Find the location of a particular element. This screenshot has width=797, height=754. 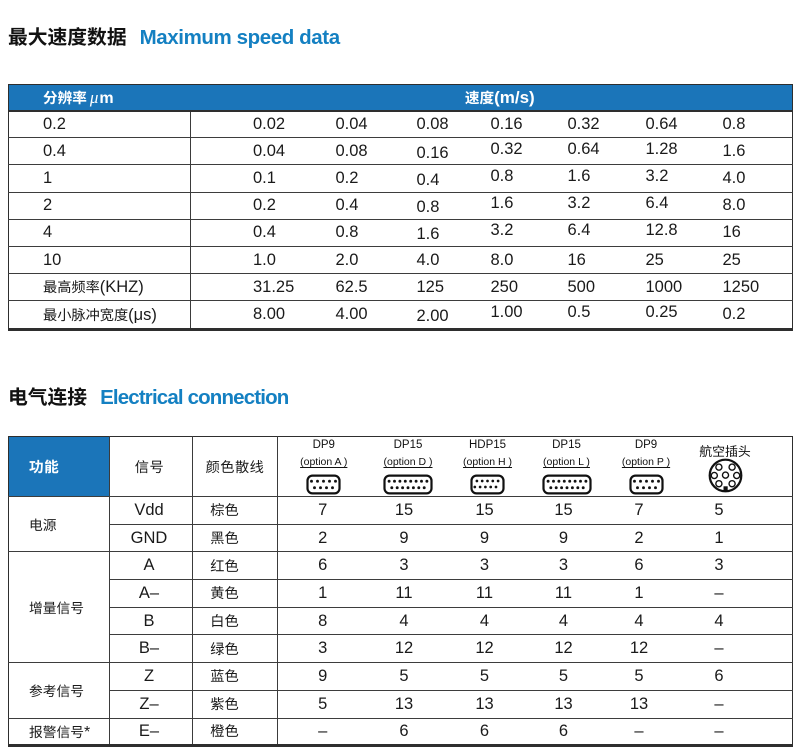

speed-value: 0.4 is located at coordinates (428, 179).